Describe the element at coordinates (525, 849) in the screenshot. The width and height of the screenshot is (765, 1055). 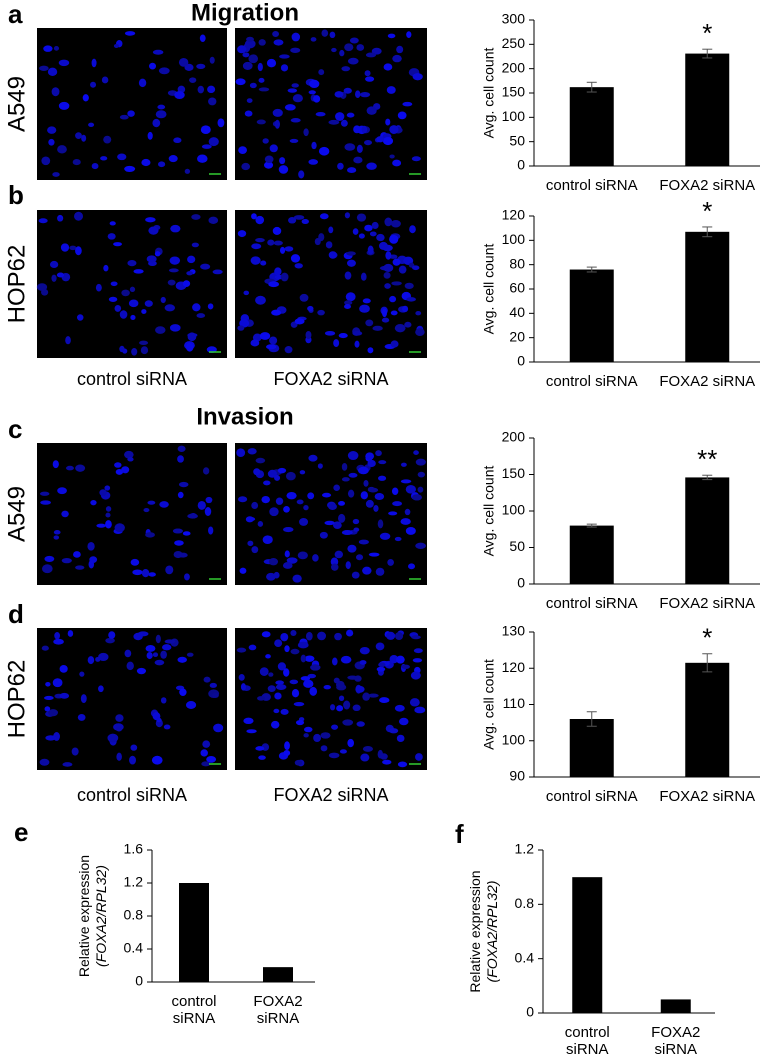
I see `y-tick-label: 1.2` at that location.